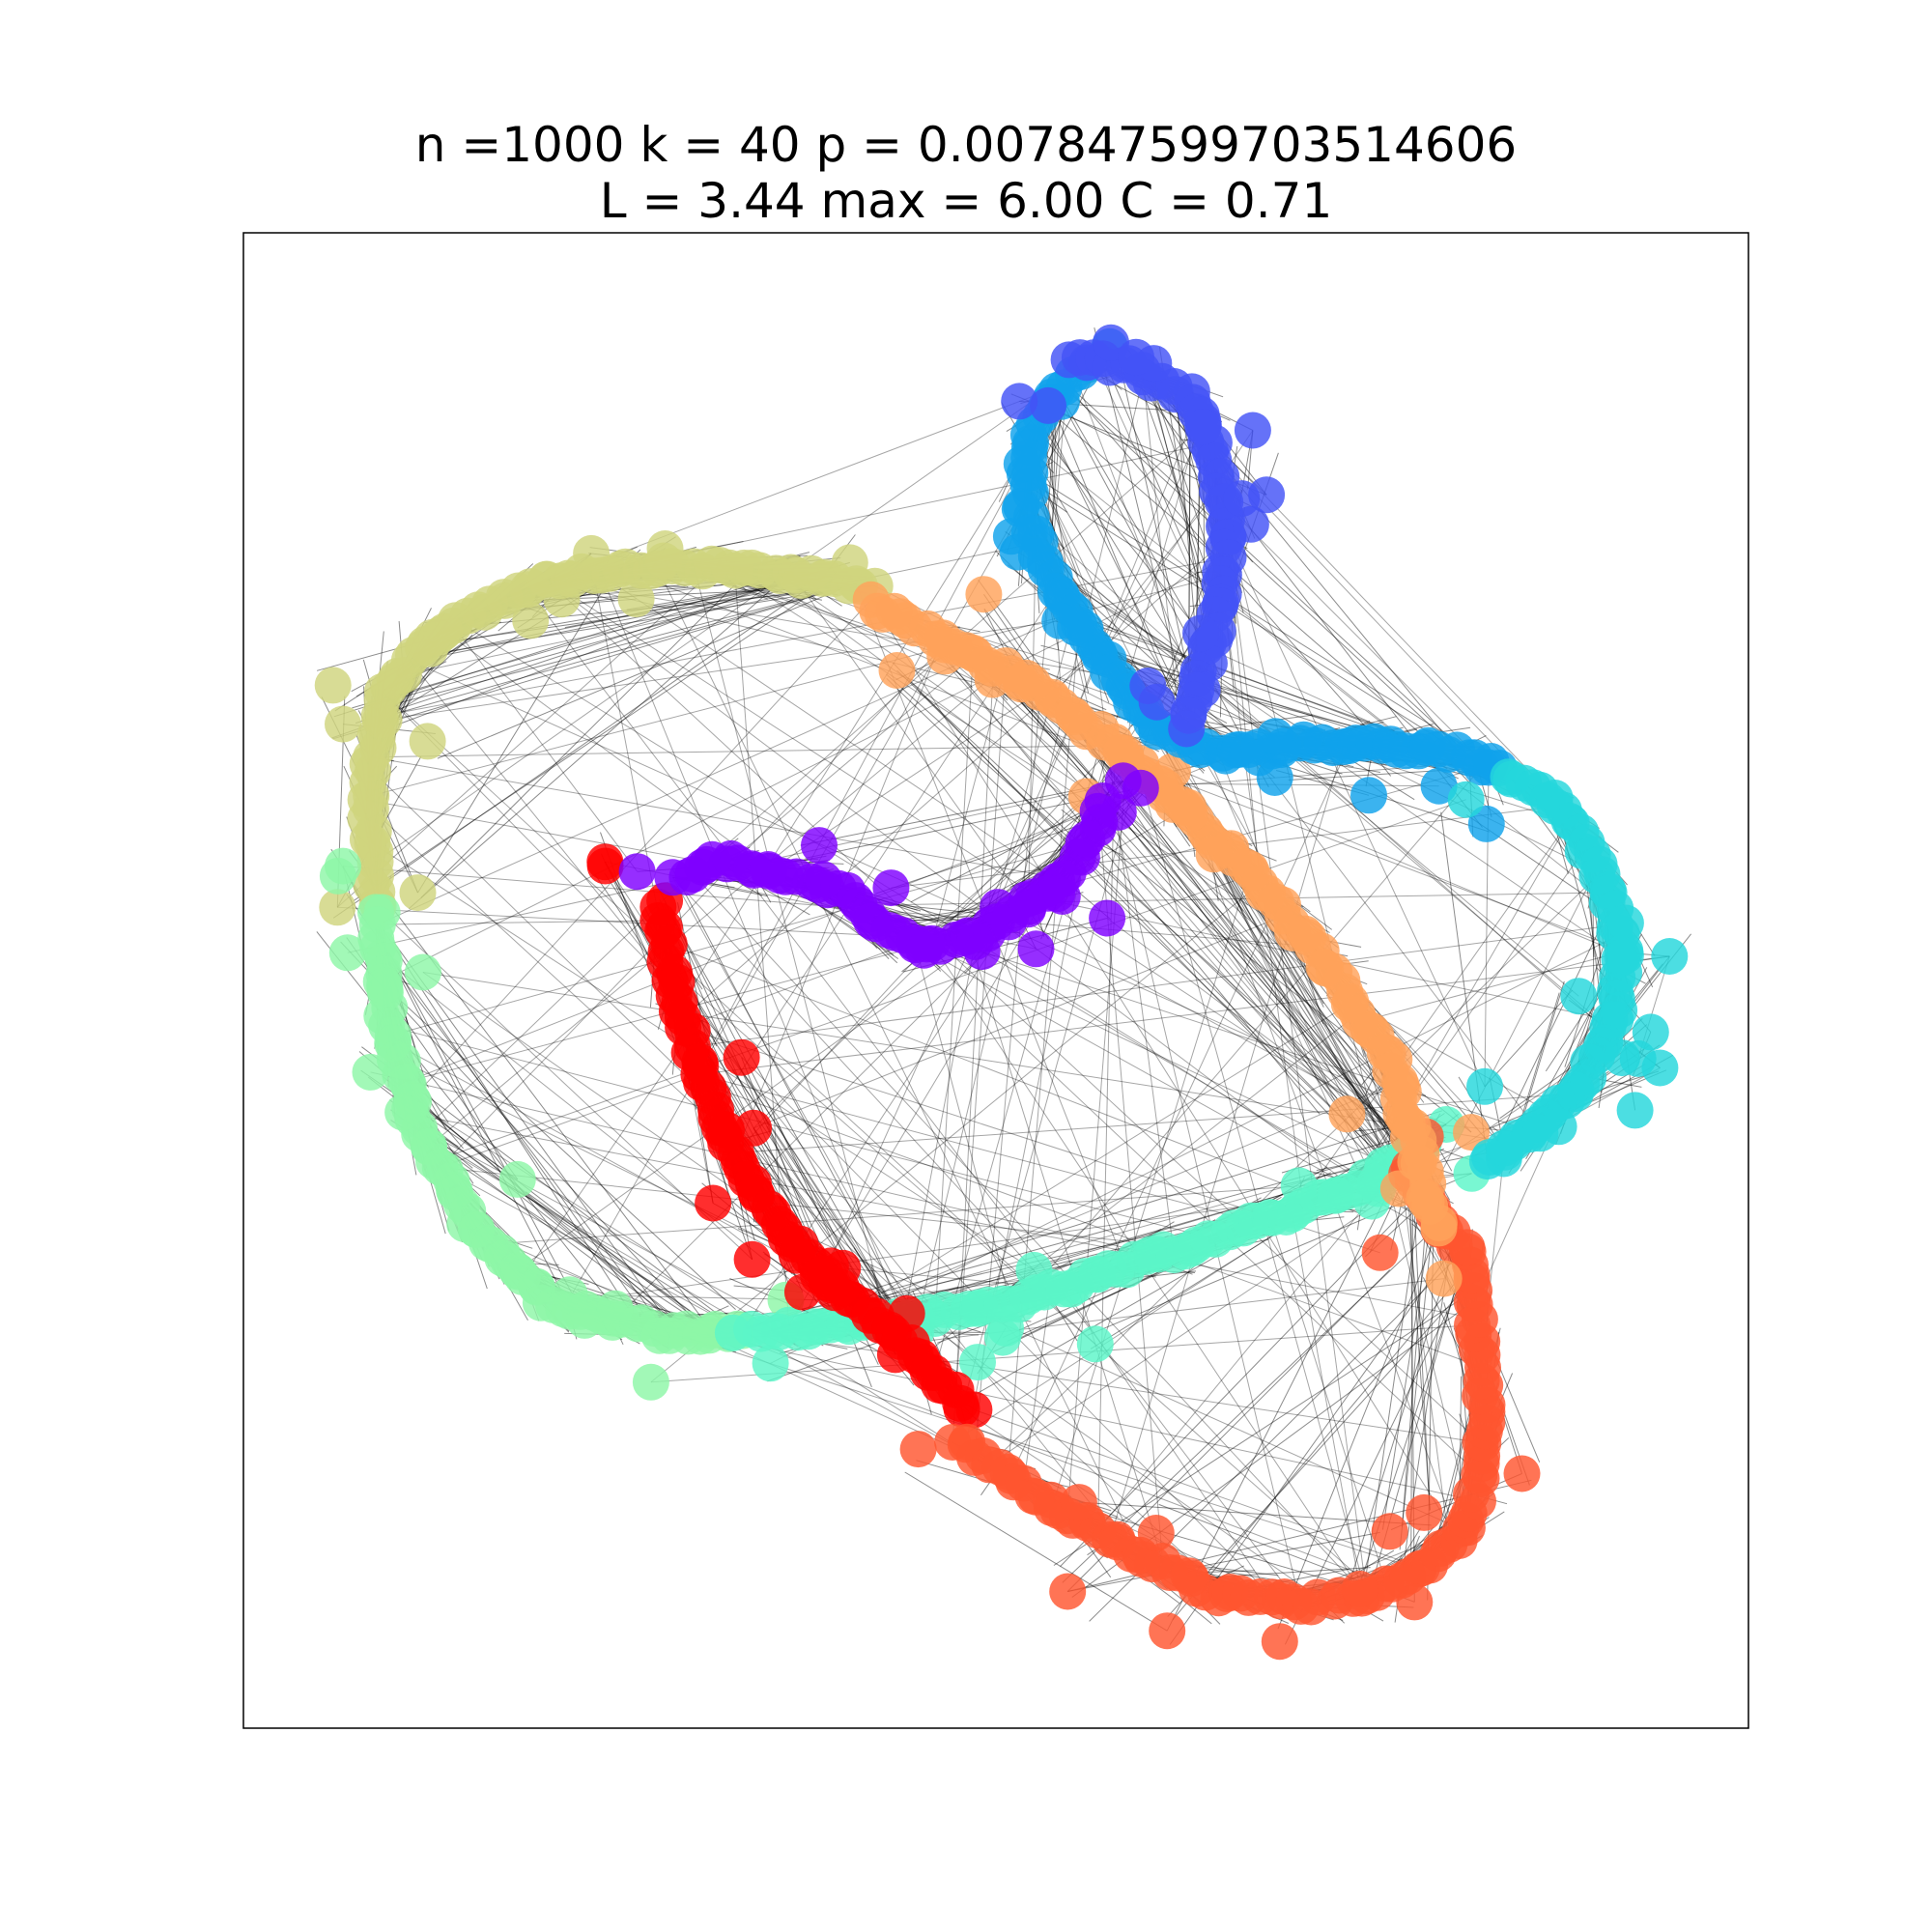  Describe the element at coordinates (834, 1293) in the screenshot. I see `node-red` at that location.